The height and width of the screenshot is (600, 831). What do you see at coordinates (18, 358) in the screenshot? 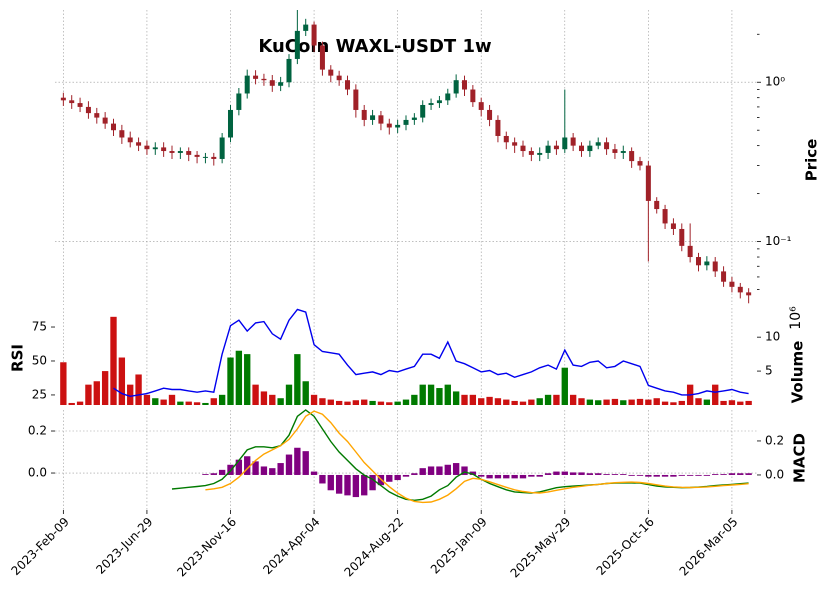
I see `rsi-label: RSI` at bounding box center [18, 358].